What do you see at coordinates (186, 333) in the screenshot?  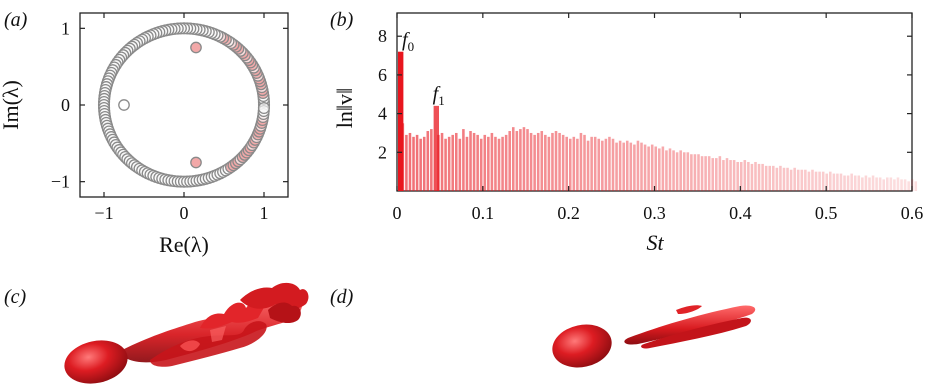 I see `wake-isosurface-render` at bounding box center [186, 333].